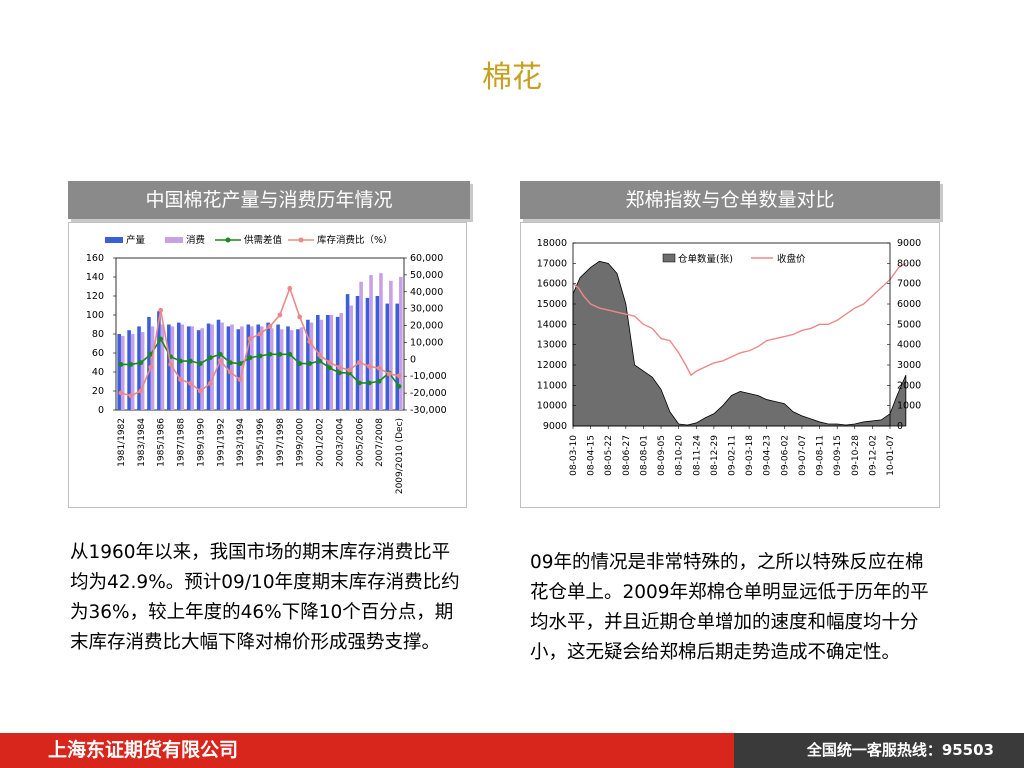  I want to click on y-right-tick-label: 20,000, so click(426, 326).